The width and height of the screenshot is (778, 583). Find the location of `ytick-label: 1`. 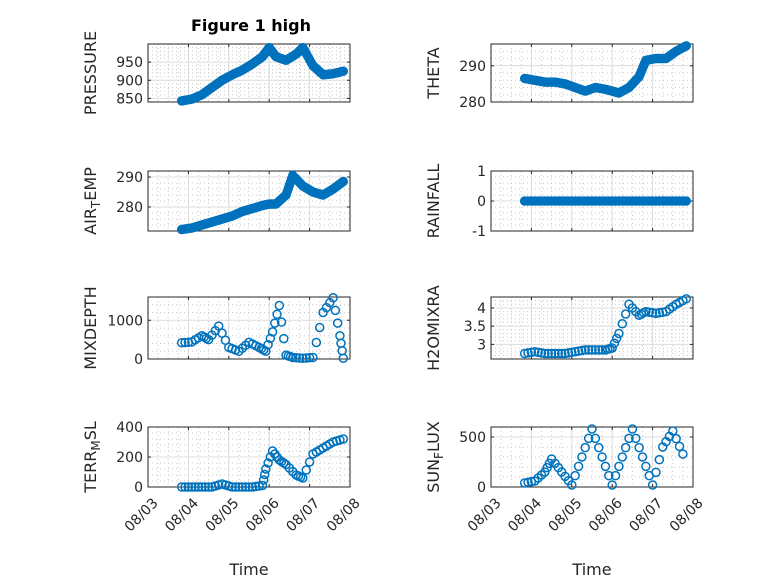

ytick-label: 1 is located at coordinates (481, 172).